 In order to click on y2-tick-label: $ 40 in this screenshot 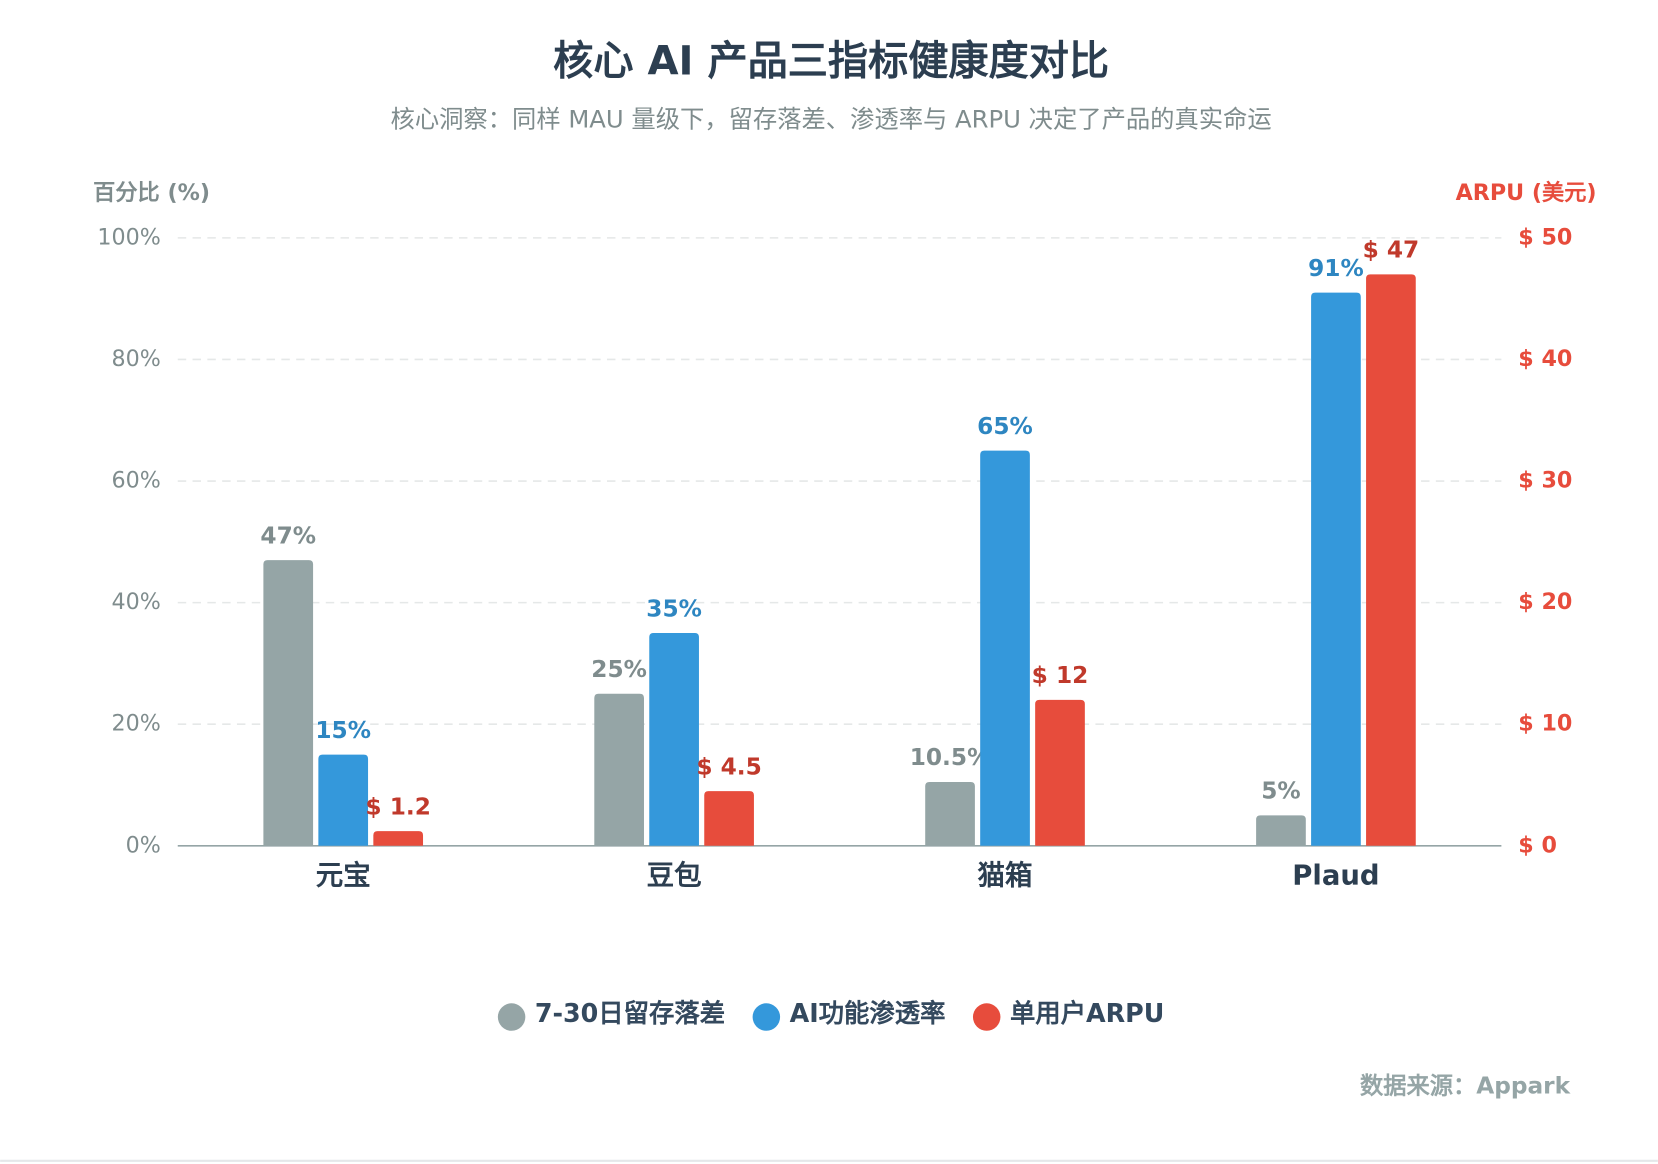, I will do `click(1545, 359)`.